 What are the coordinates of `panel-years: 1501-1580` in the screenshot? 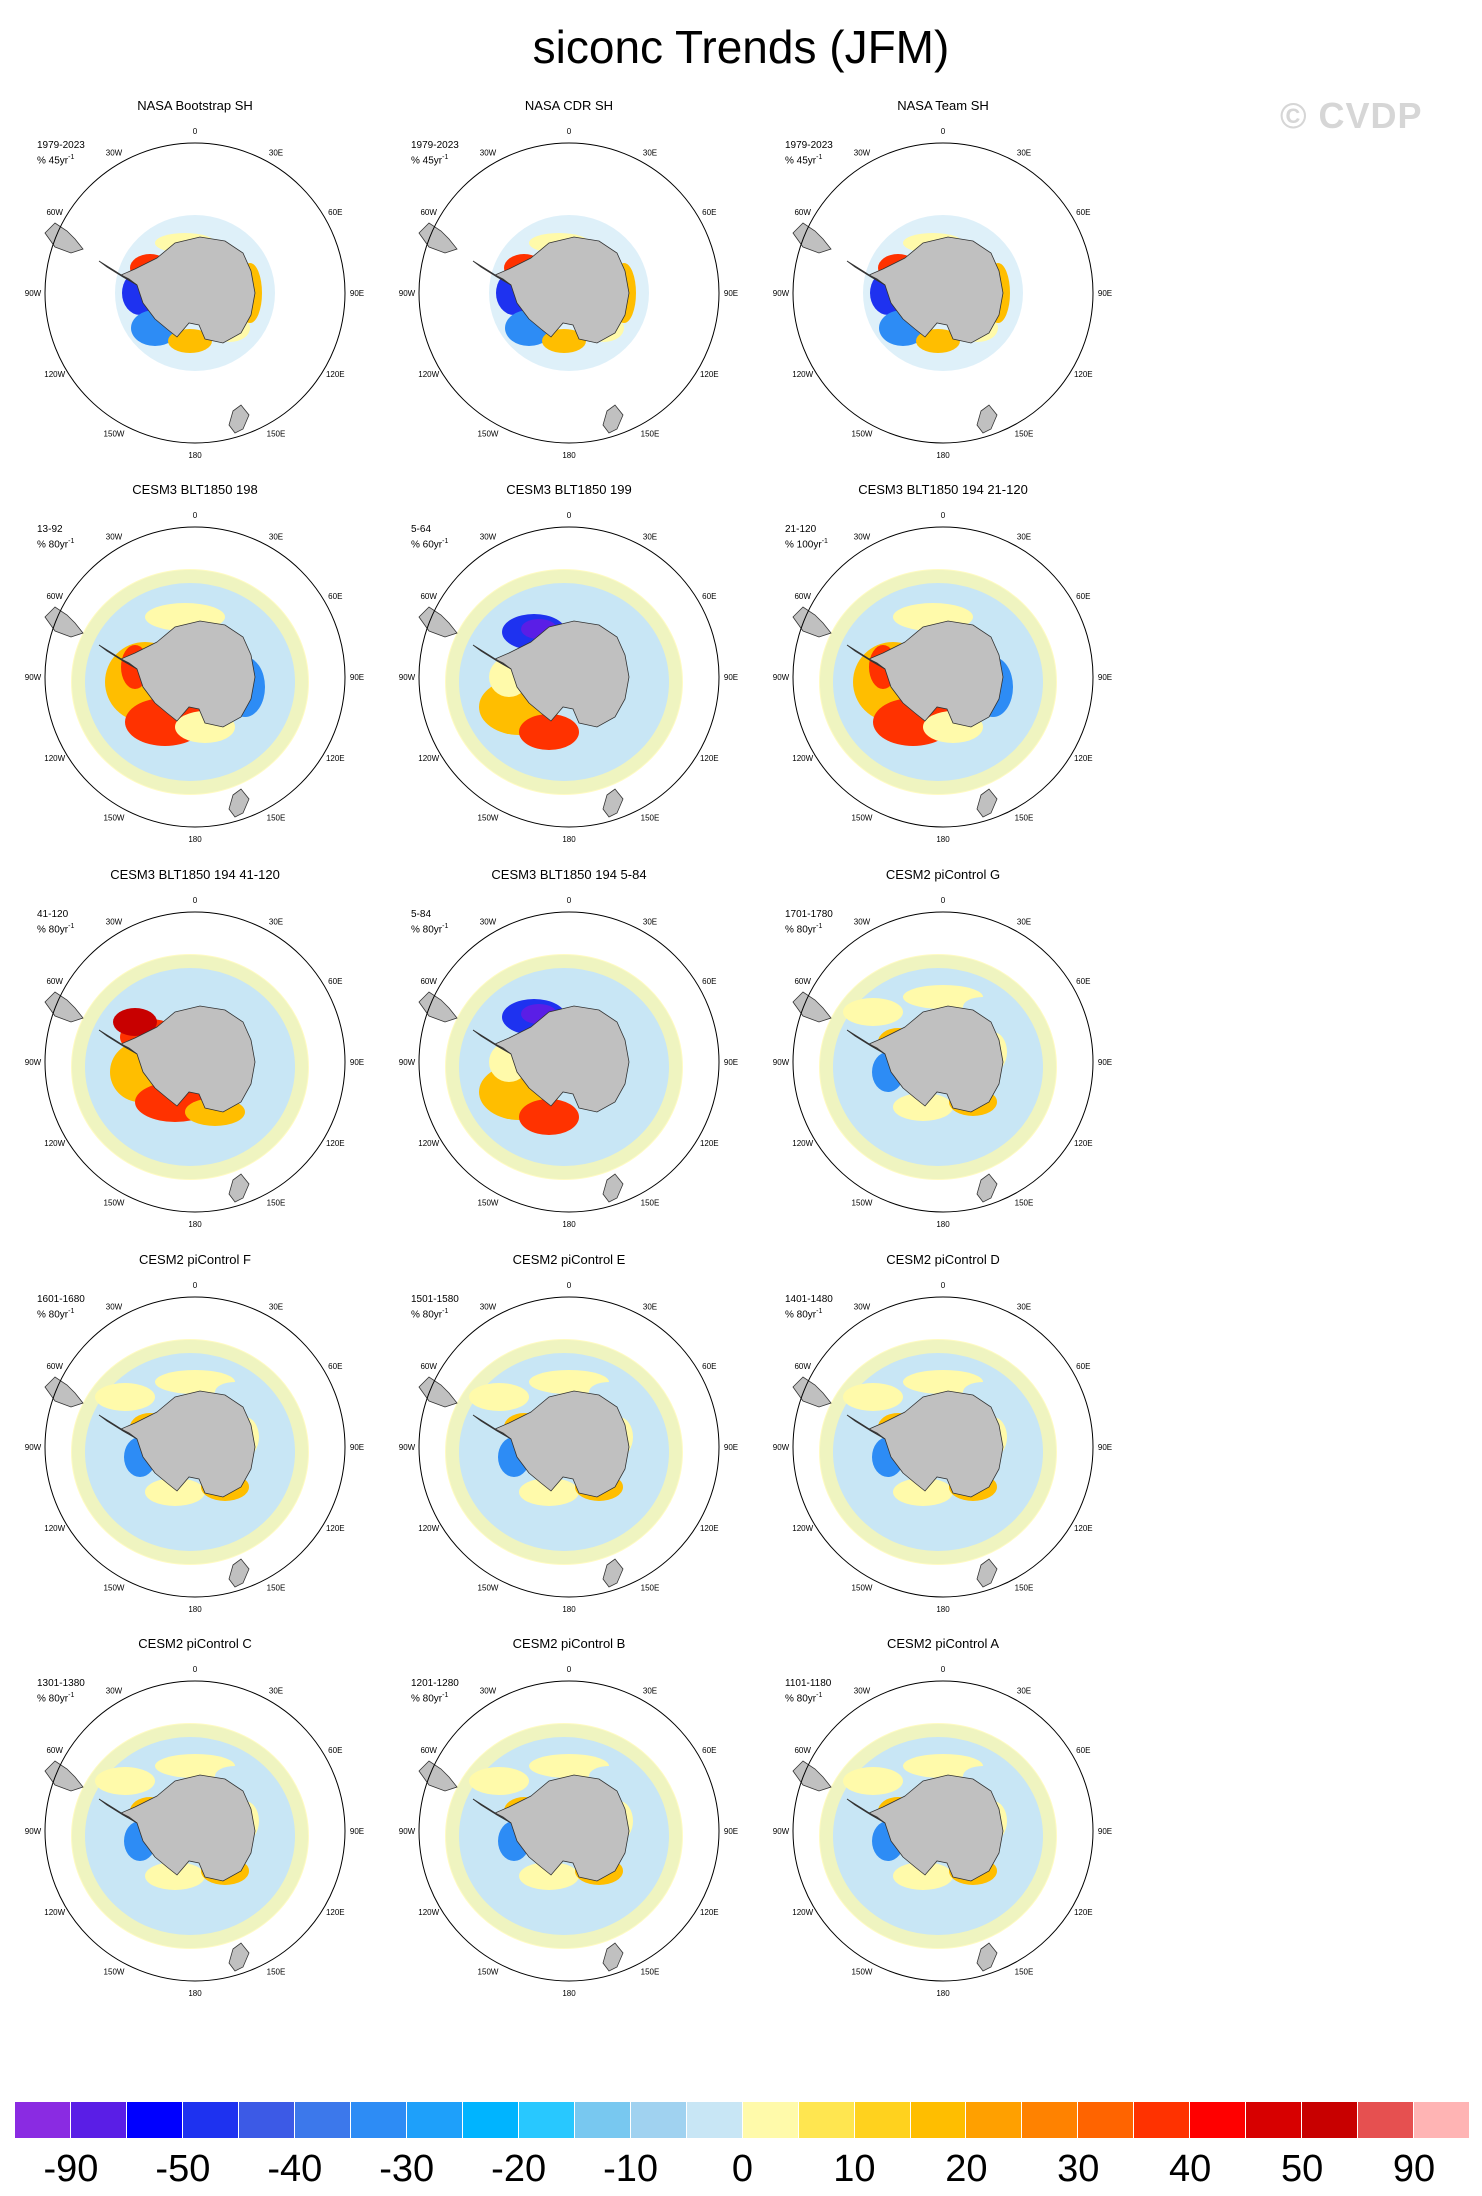 It's located at (435, 1299).